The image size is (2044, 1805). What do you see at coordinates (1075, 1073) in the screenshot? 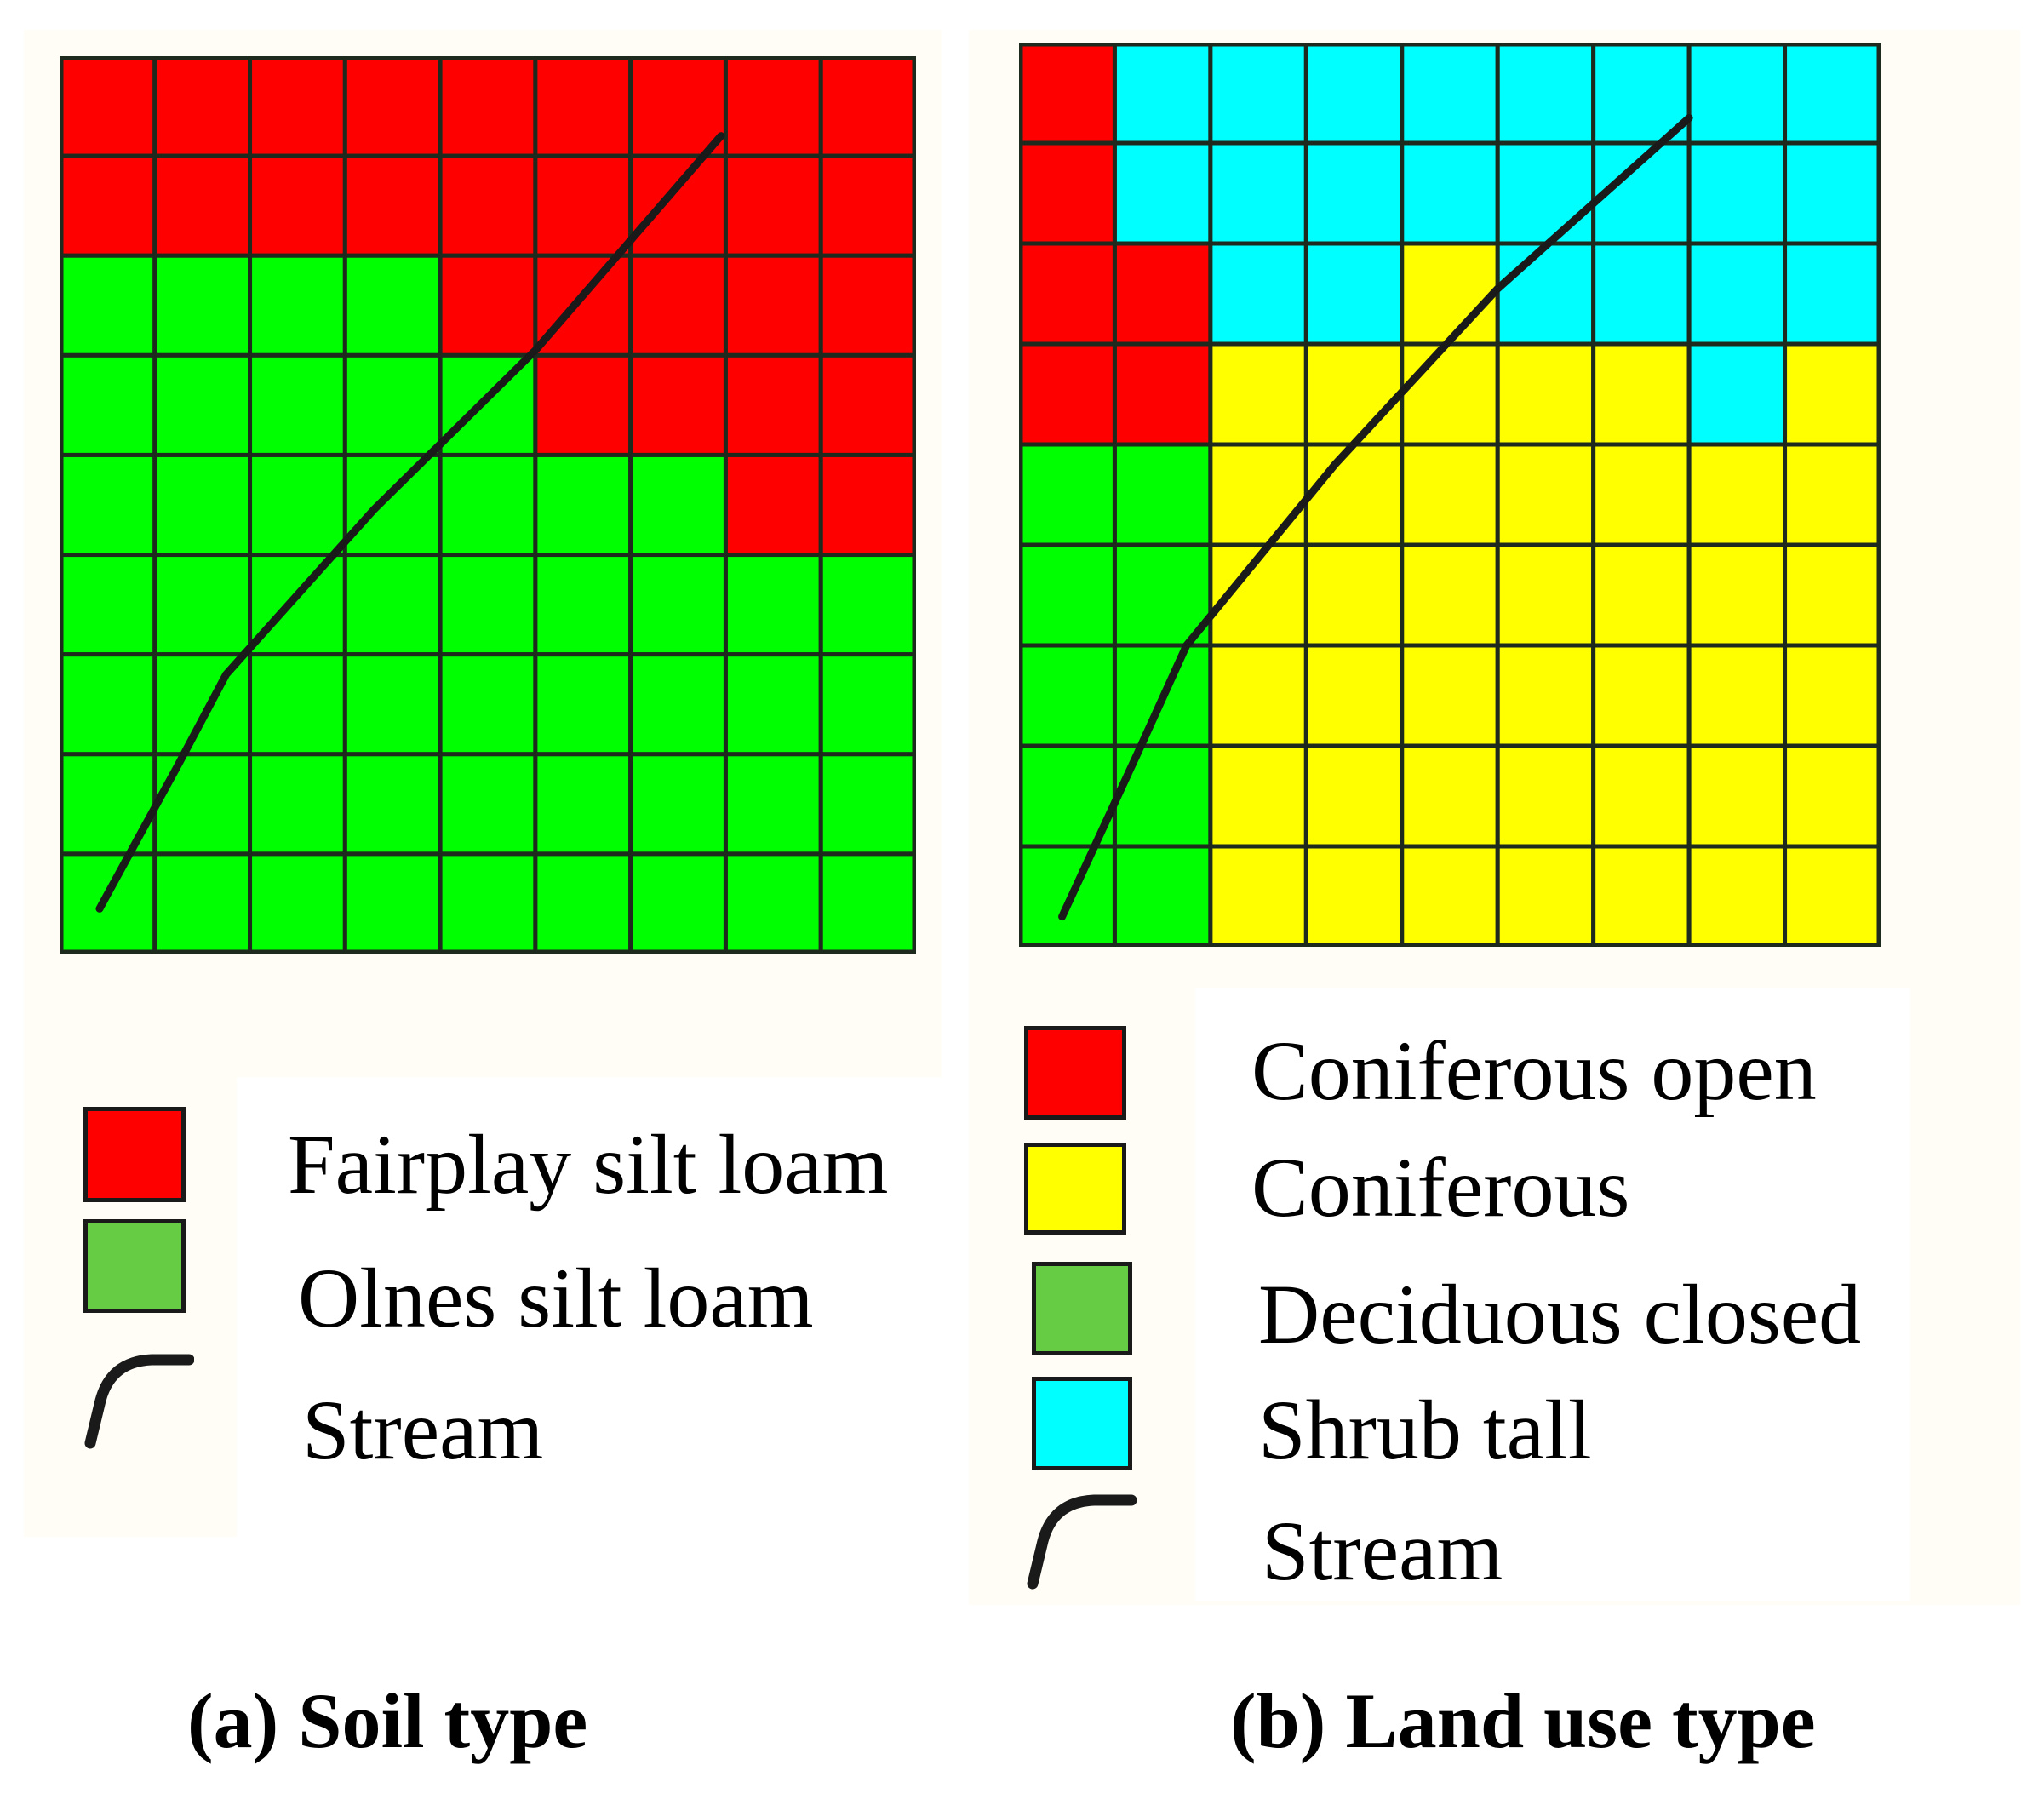
I see `legend-swatch-coniferous-open` at bounding box center [1075, 1073].